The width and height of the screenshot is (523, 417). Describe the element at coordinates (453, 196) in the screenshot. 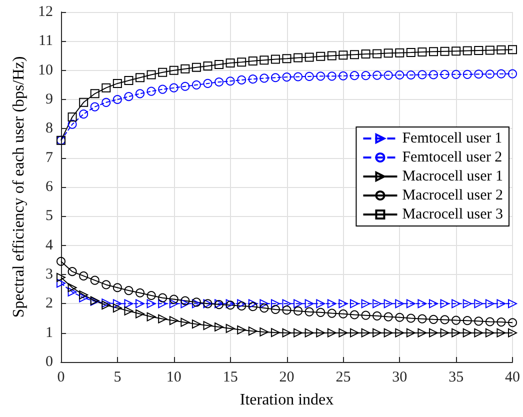

I see `legend-label: Macrocell user 2` at that location.